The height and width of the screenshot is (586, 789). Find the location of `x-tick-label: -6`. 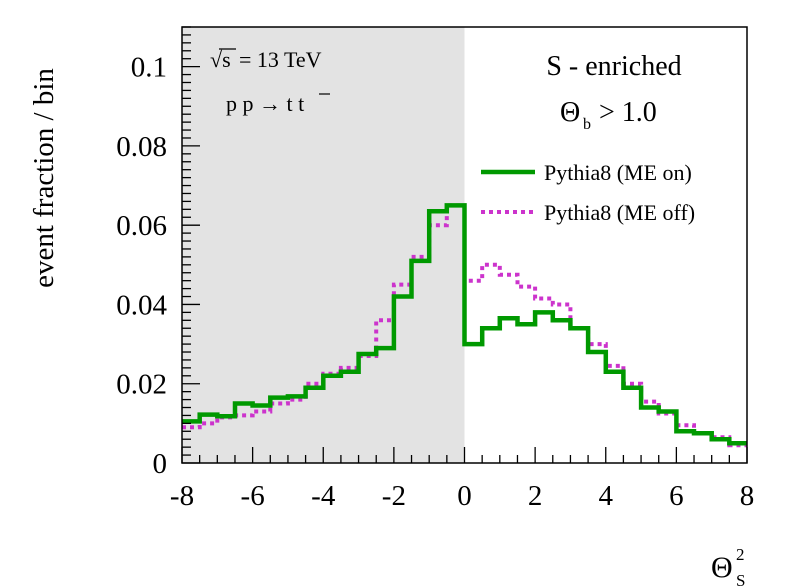

x-tick-label: -6 is located at coordinates (253, 496).